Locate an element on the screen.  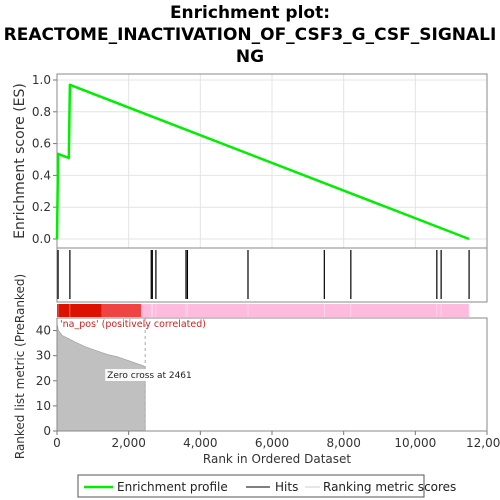
hits-panel is located at coordinates (272, 275).